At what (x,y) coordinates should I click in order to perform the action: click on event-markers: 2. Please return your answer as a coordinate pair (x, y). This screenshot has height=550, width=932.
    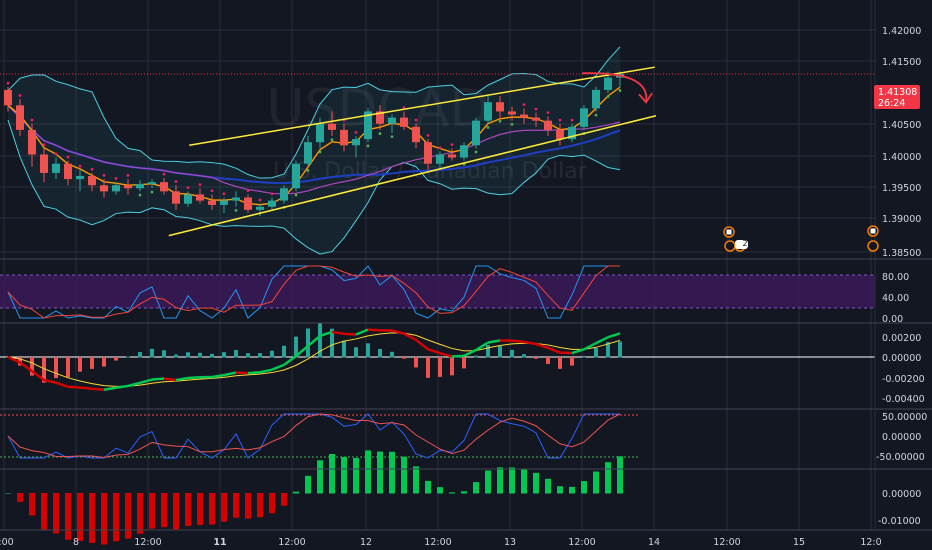
    Looking at the image, I should click on (801, 238).